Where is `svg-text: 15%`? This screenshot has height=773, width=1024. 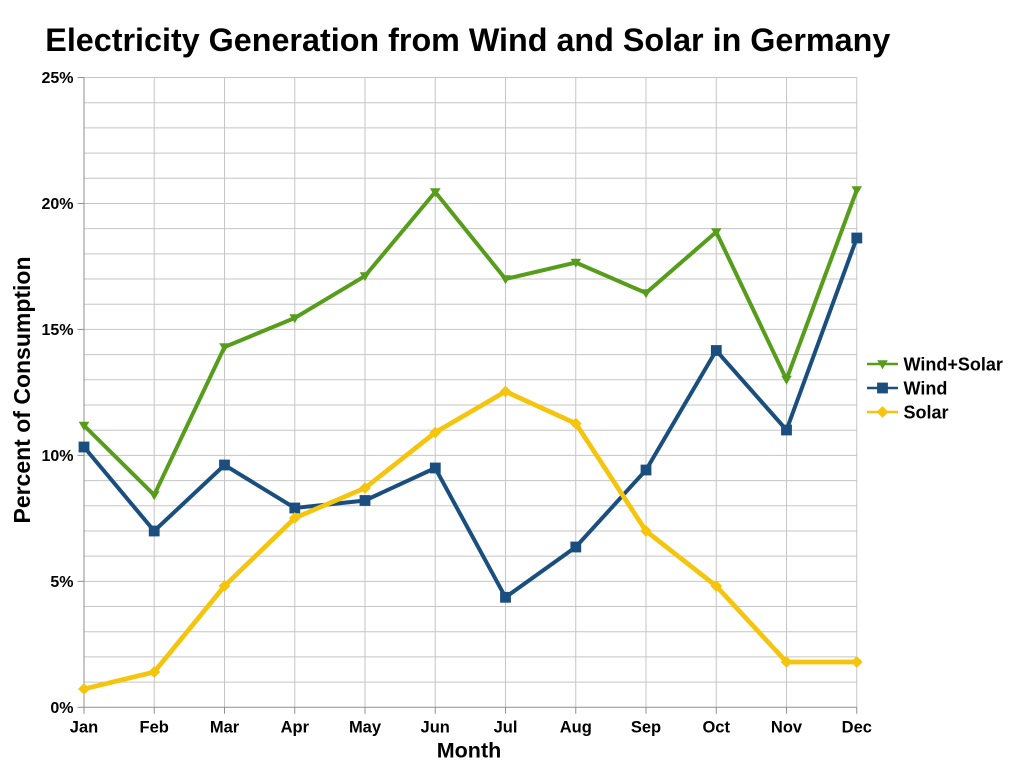
svg-text: 15% is located at coordinates (57, 330).